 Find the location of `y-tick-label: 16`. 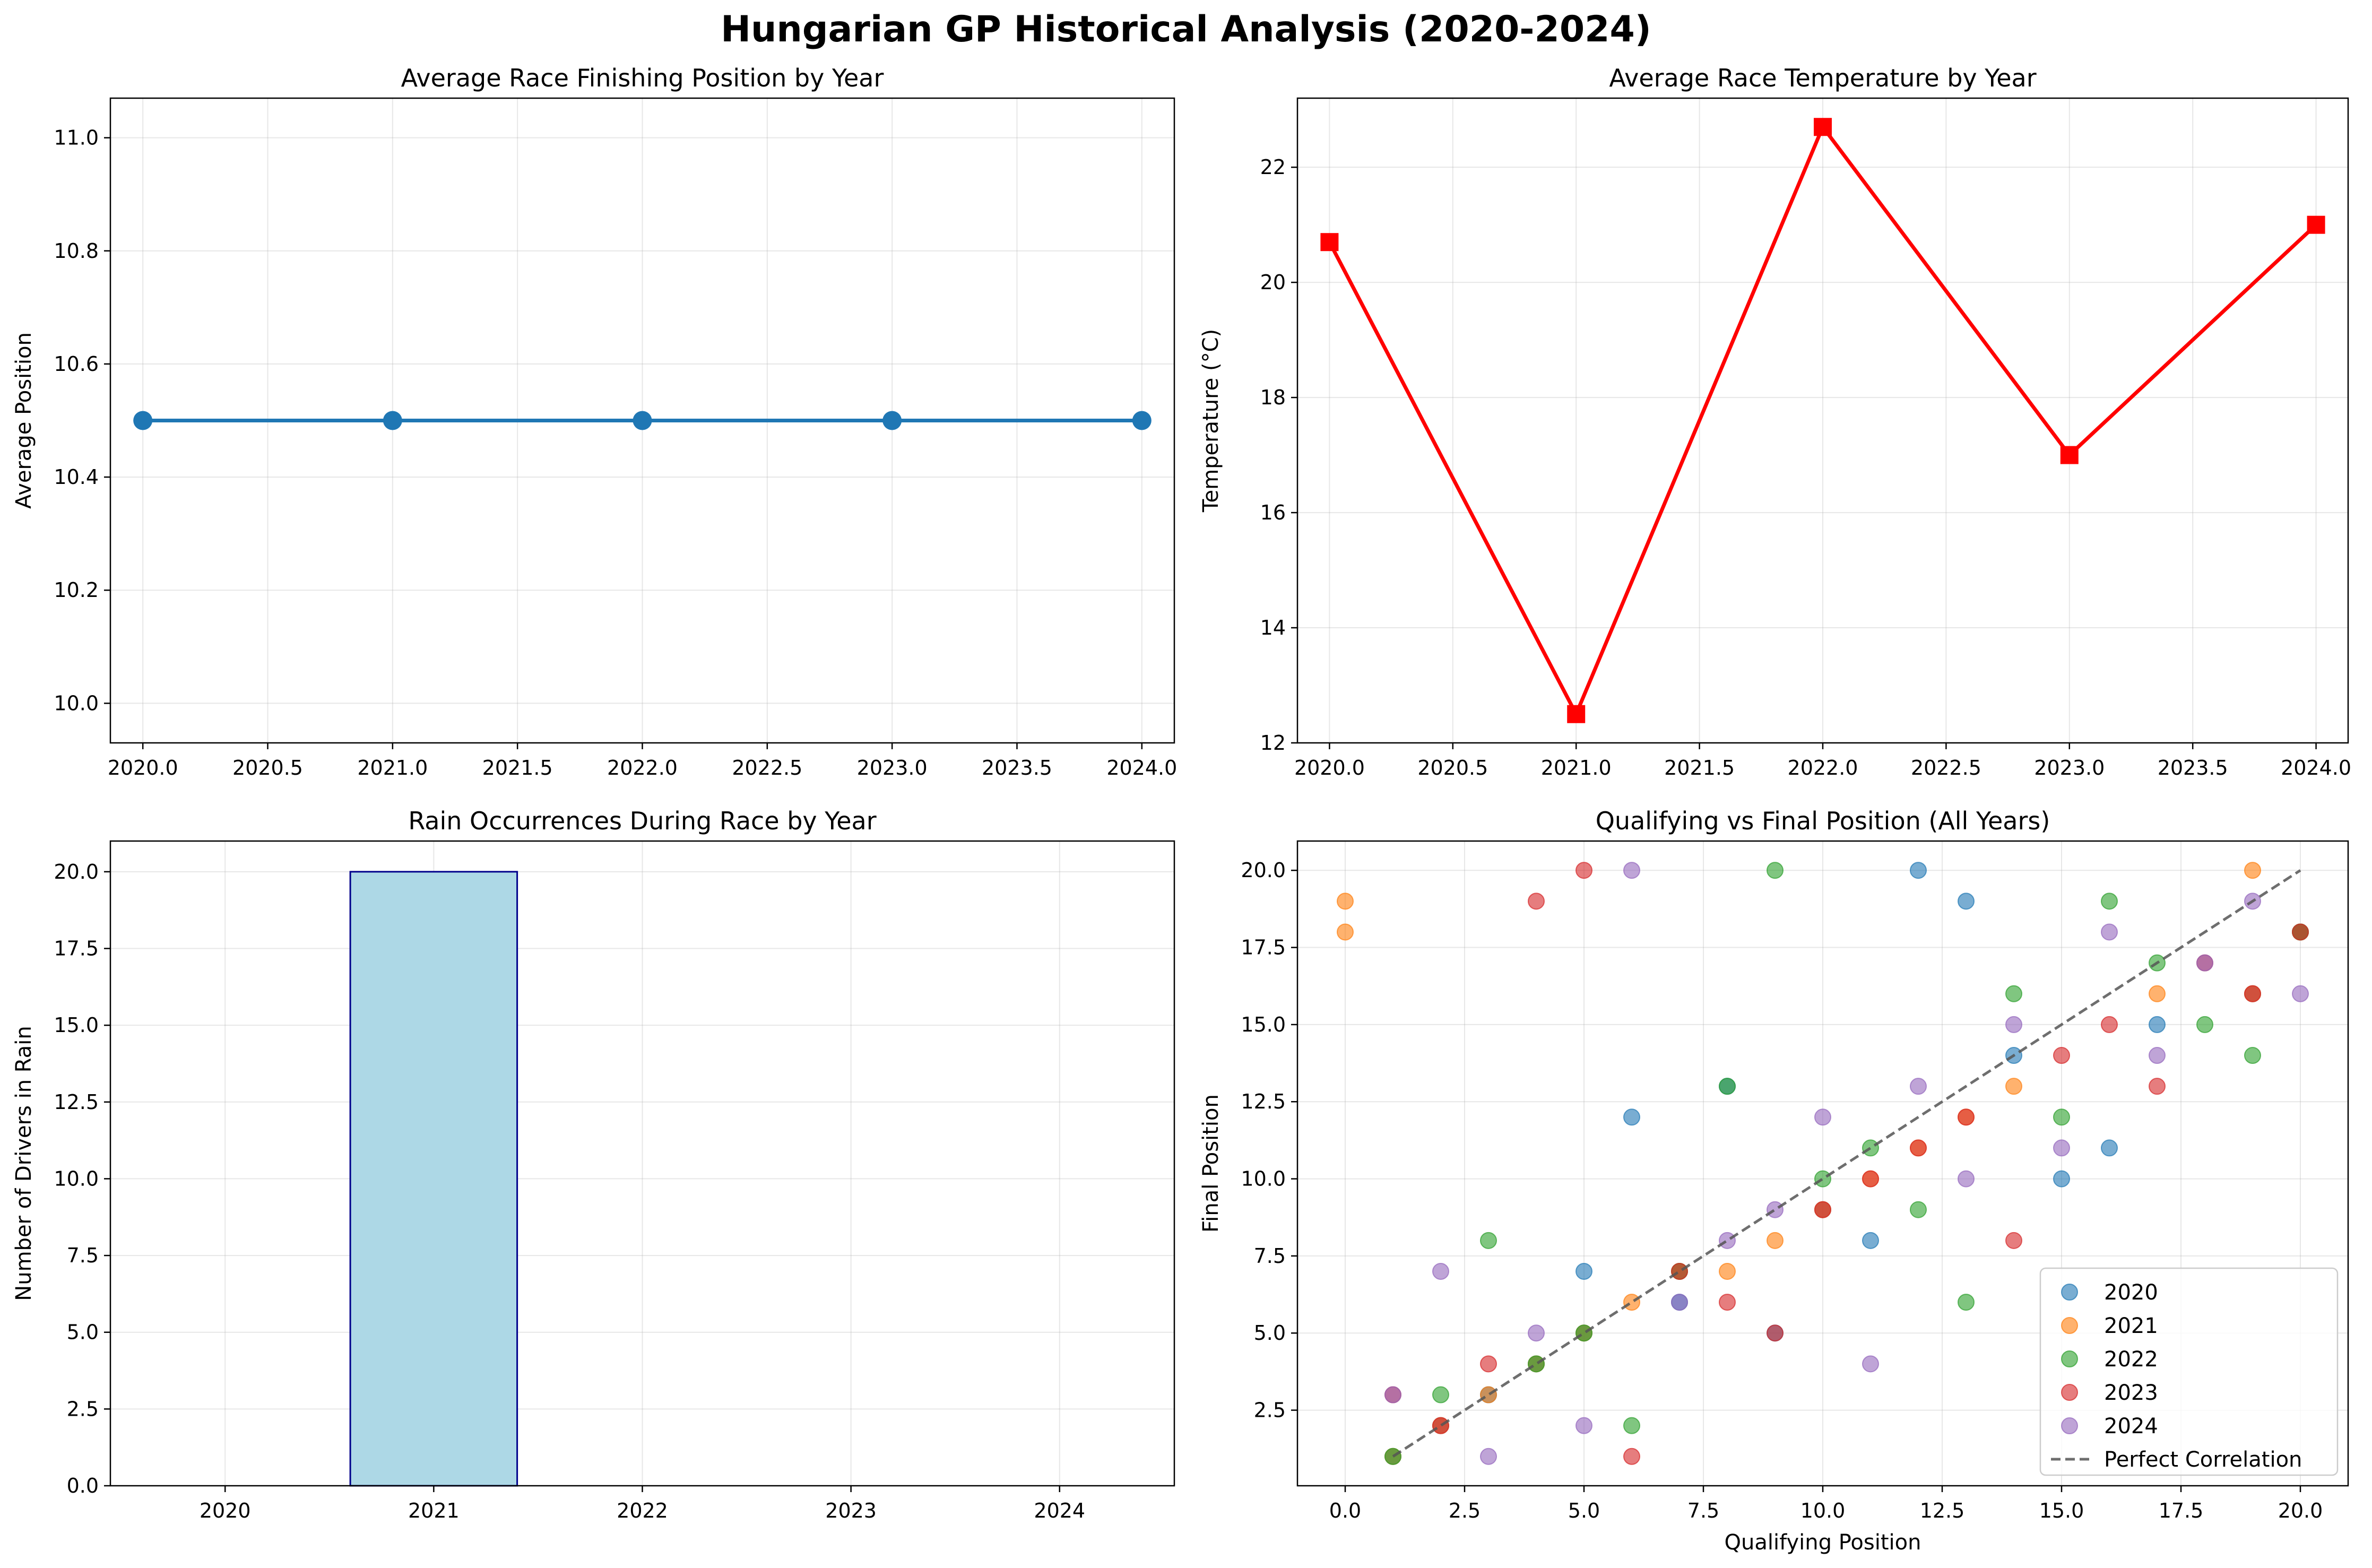

y-tick-label: 16 is located at coordinates (1273, 512).